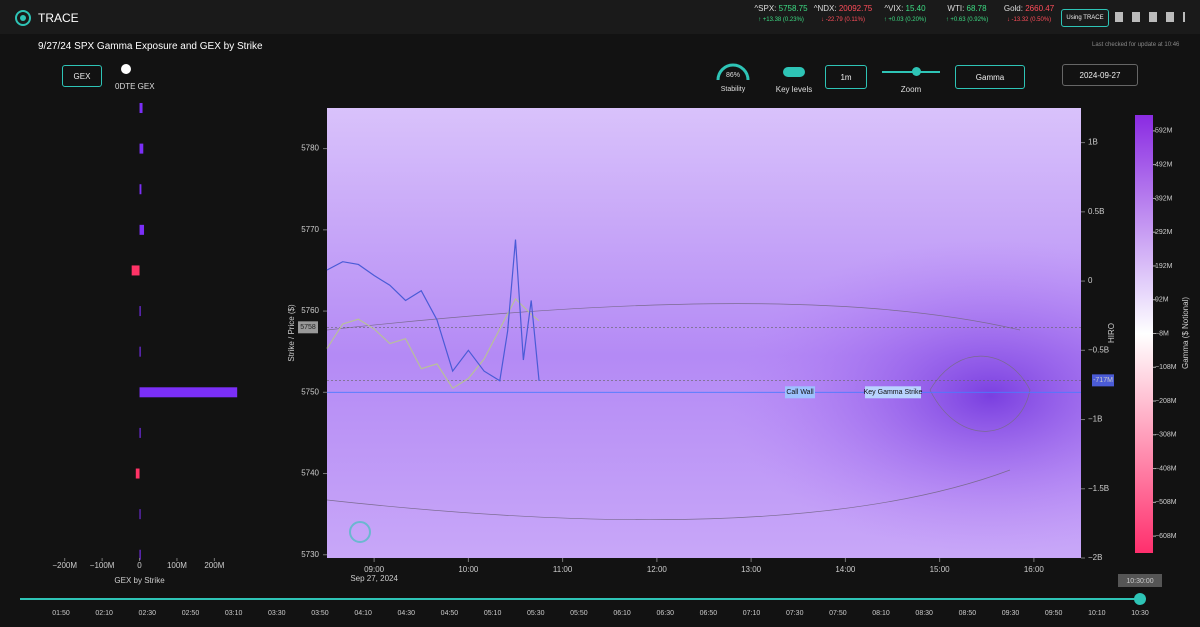 The width and height of the screenshot is (1200, 627). Describe the element at coordinates (1029, 13) in the screenshot. I see `ticker: Gold: 2660.47 ↓ -13.32 (0.50%)` at that location.